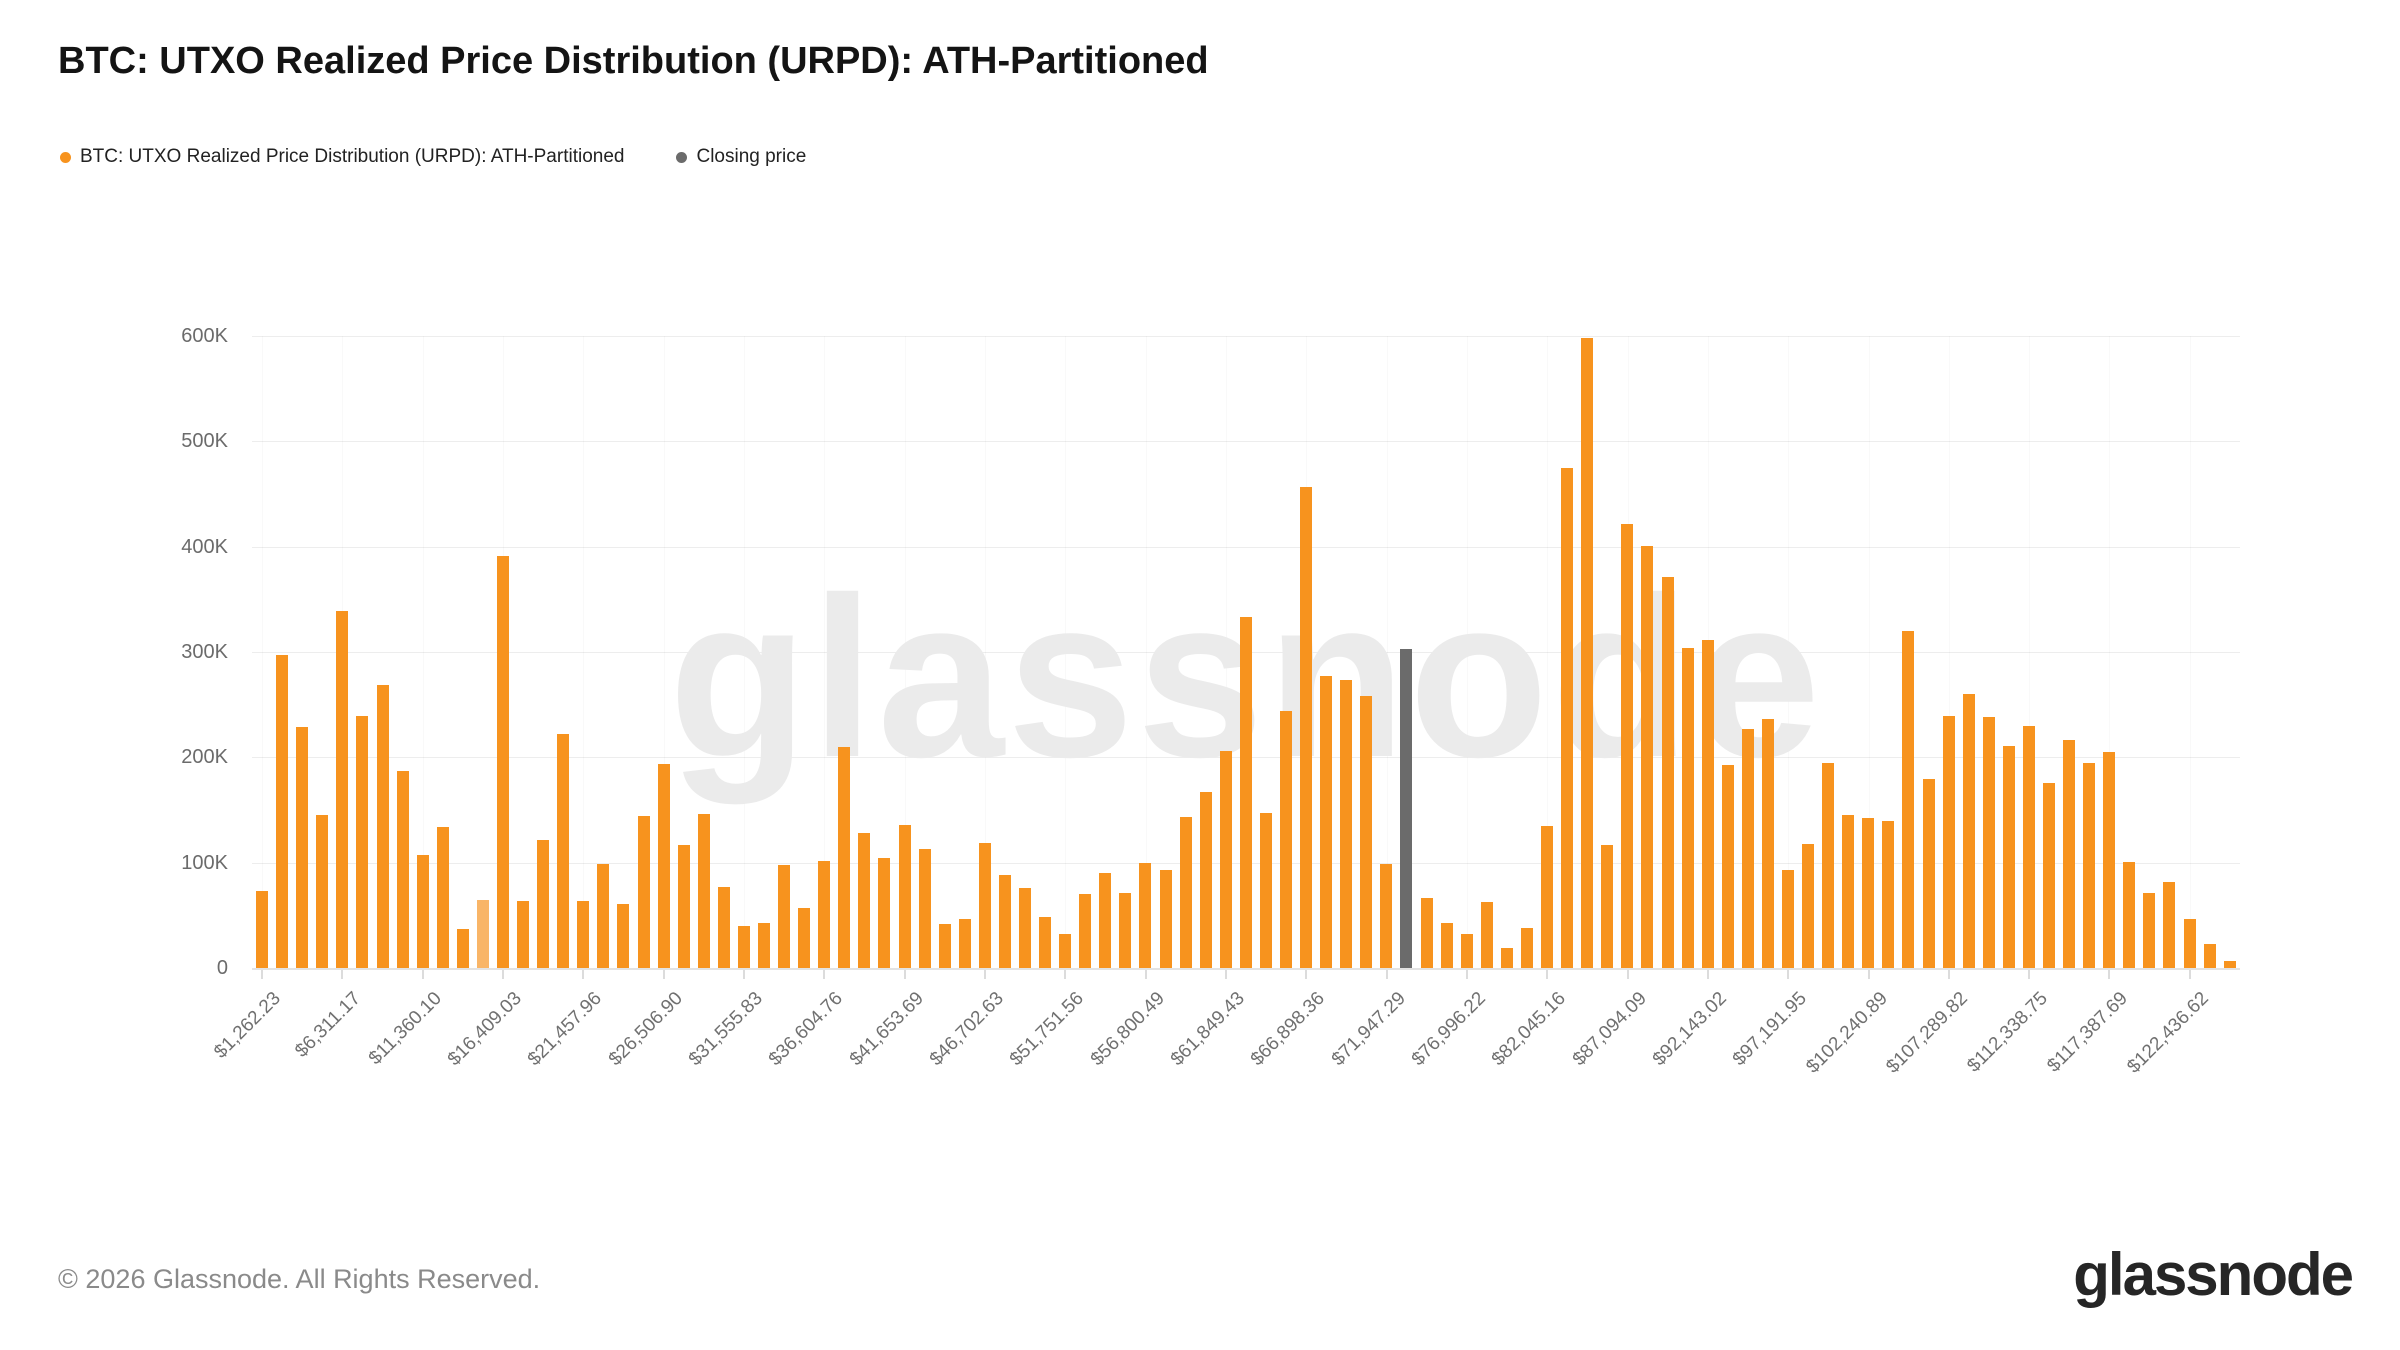  What do you see at coordinates (482, 933) in the screenshot?
I see `highlighted-bar` at bounding box center [482, 933].